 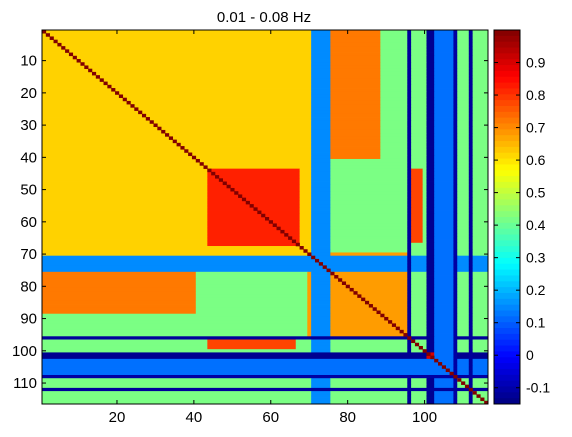 I want to click on y-tick-label: 40, so click(x=28, y=157).